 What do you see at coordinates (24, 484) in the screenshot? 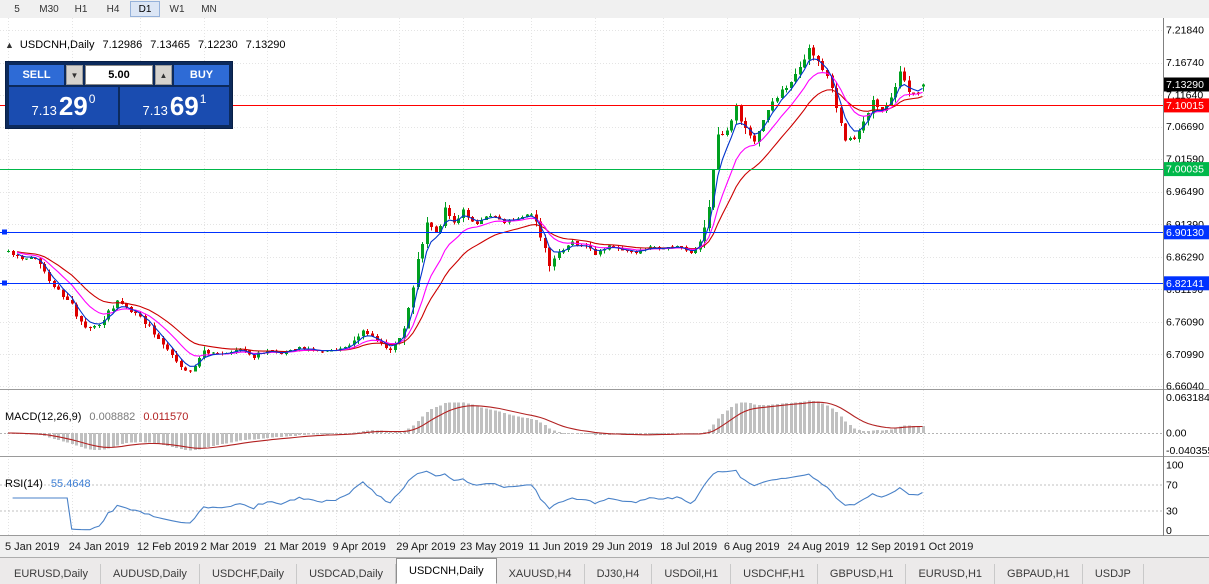
I see `rsi-indicator-label: RSI(14)` at bounding box center [24, 484].